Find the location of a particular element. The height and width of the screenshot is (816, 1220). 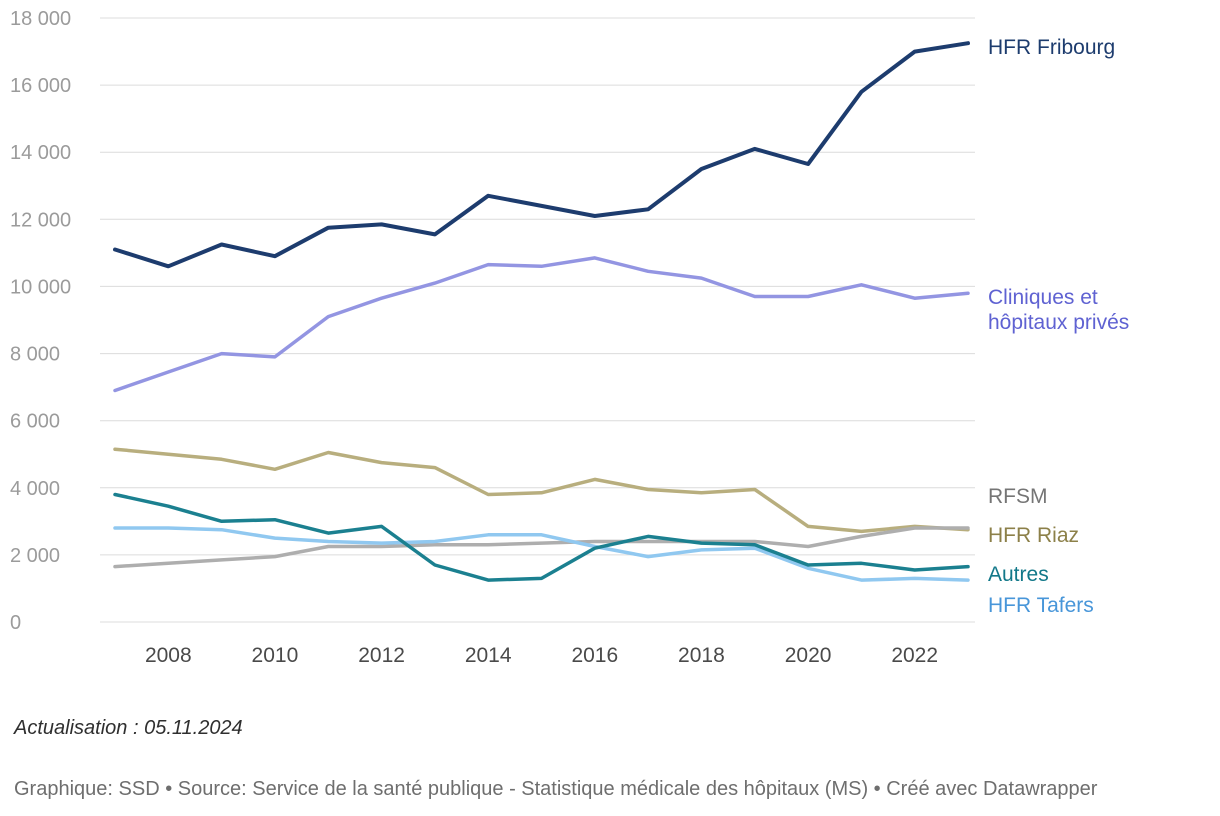

y-tick-label: 0 is located at coordinates (15, 623).